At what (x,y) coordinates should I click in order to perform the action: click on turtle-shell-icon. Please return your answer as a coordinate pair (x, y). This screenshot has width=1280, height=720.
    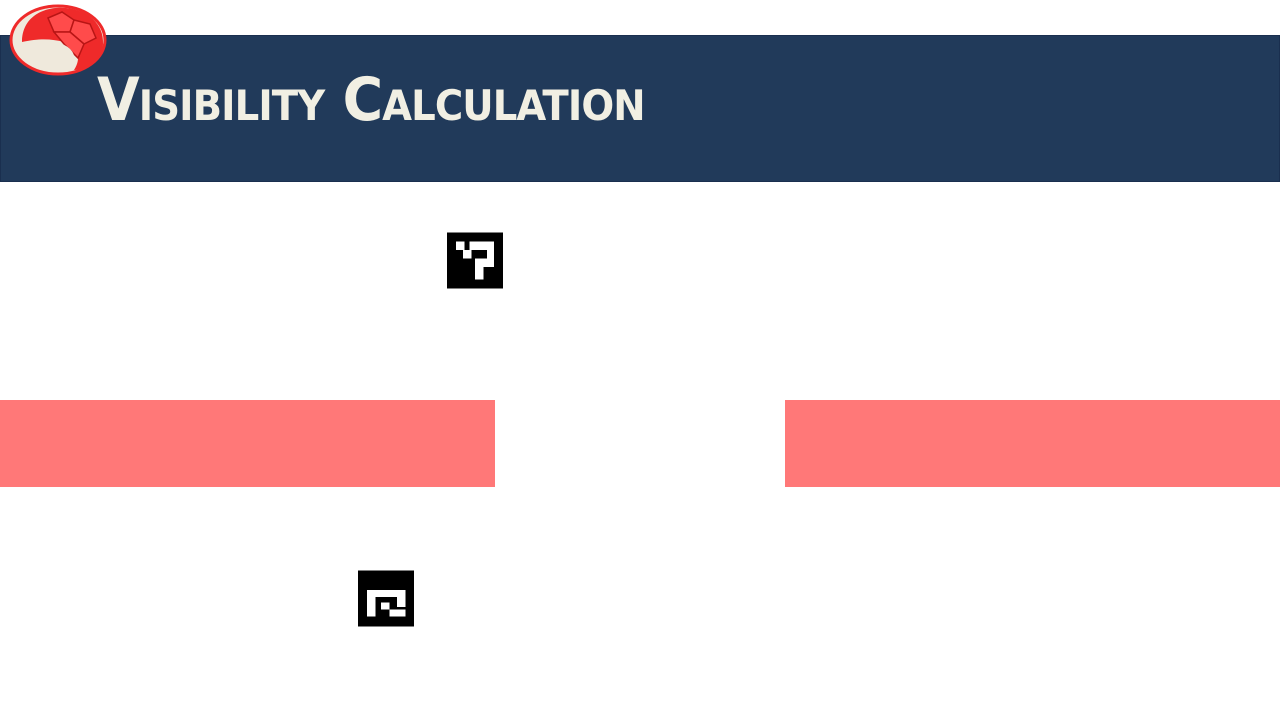
    Looking at the image, I should click on (58, 40).